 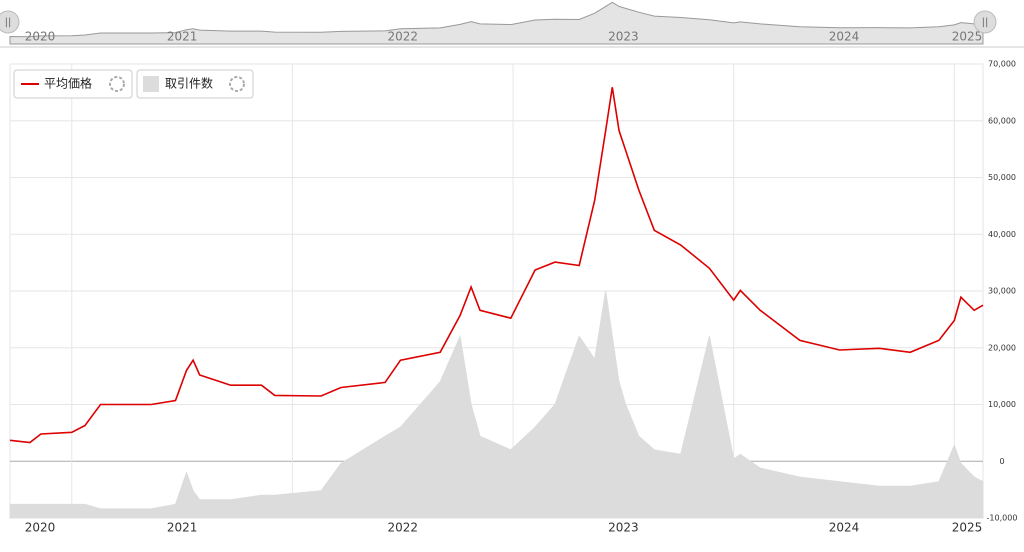 I want to click on y-tick-label: -10,000, so click(x=1002, y=518).